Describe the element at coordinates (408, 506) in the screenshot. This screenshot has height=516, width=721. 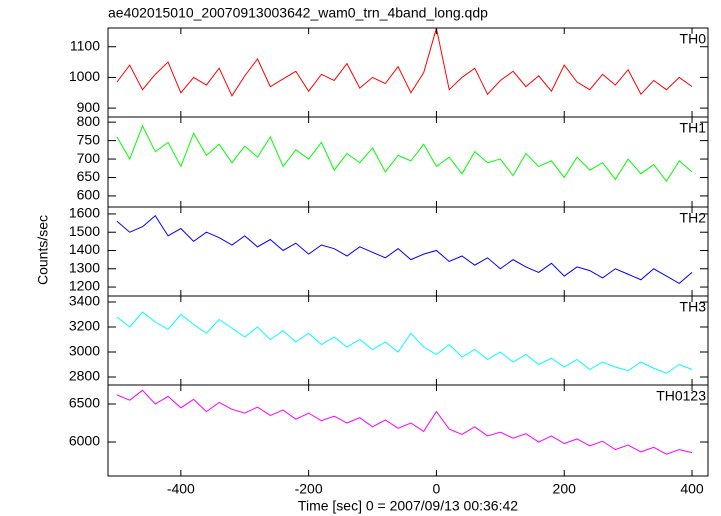
I see `x-axis-label: Time [sec] 0 = 2007/09/13 00:36:42` at that location.